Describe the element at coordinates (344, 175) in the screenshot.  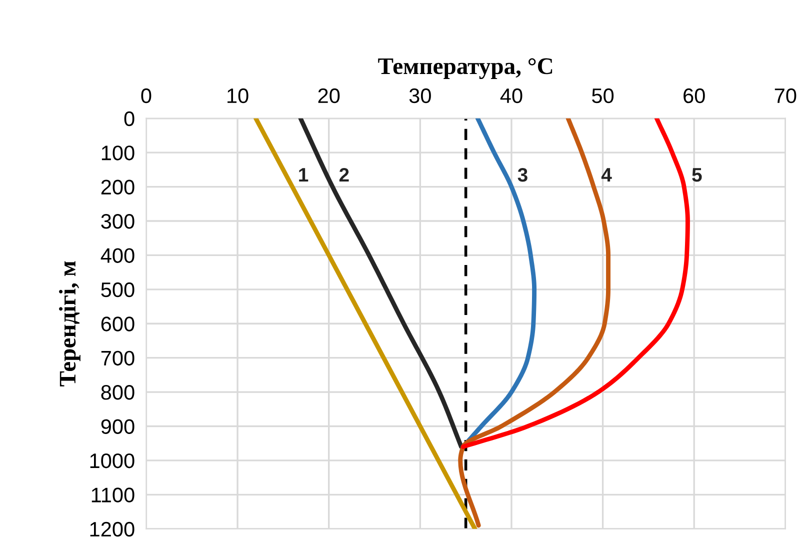
I see `series-label: 2` at that location.